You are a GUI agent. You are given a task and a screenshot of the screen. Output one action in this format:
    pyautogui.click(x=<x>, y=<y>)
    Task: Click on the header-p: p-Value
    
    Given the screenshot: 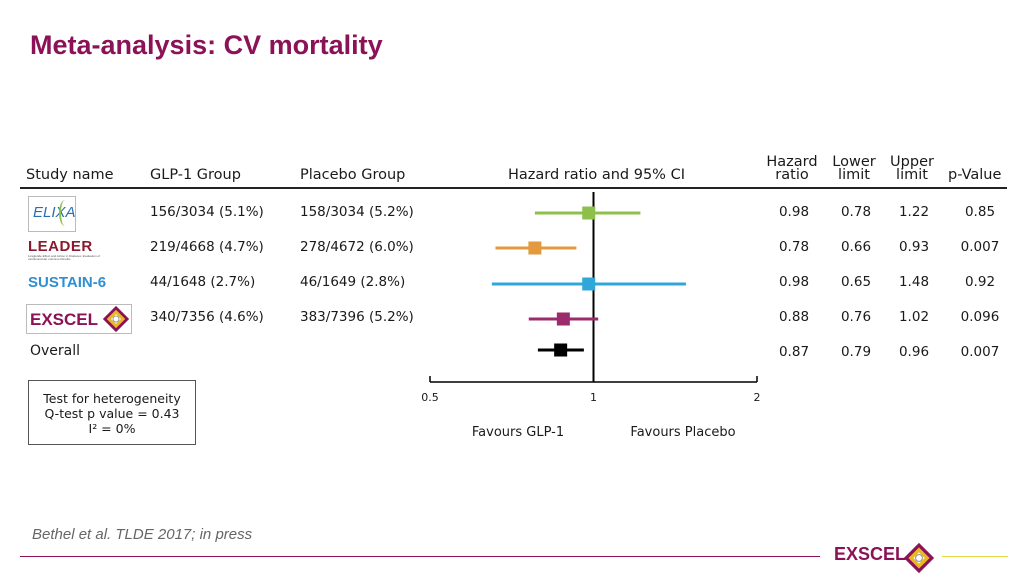 What is the action you would take?
    pyautogui.click(x=975, y=175)
    